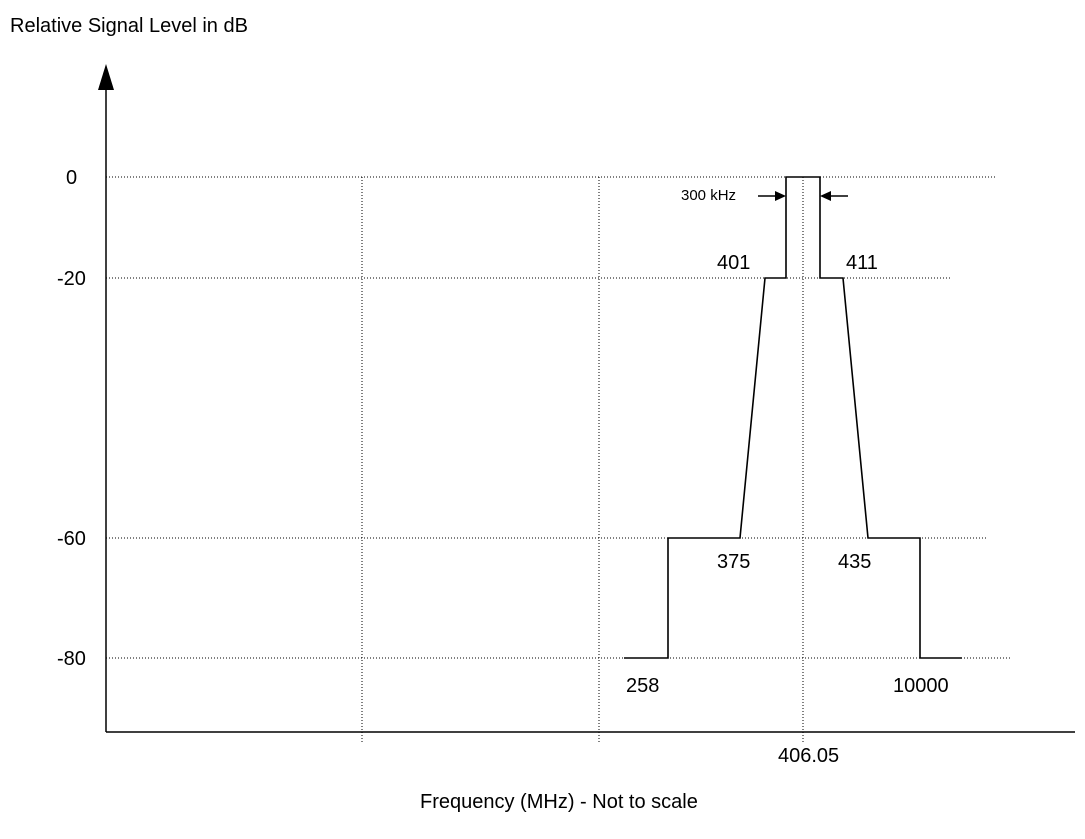  I want to click on y-tick-minus80: -80, so click(71, 659).